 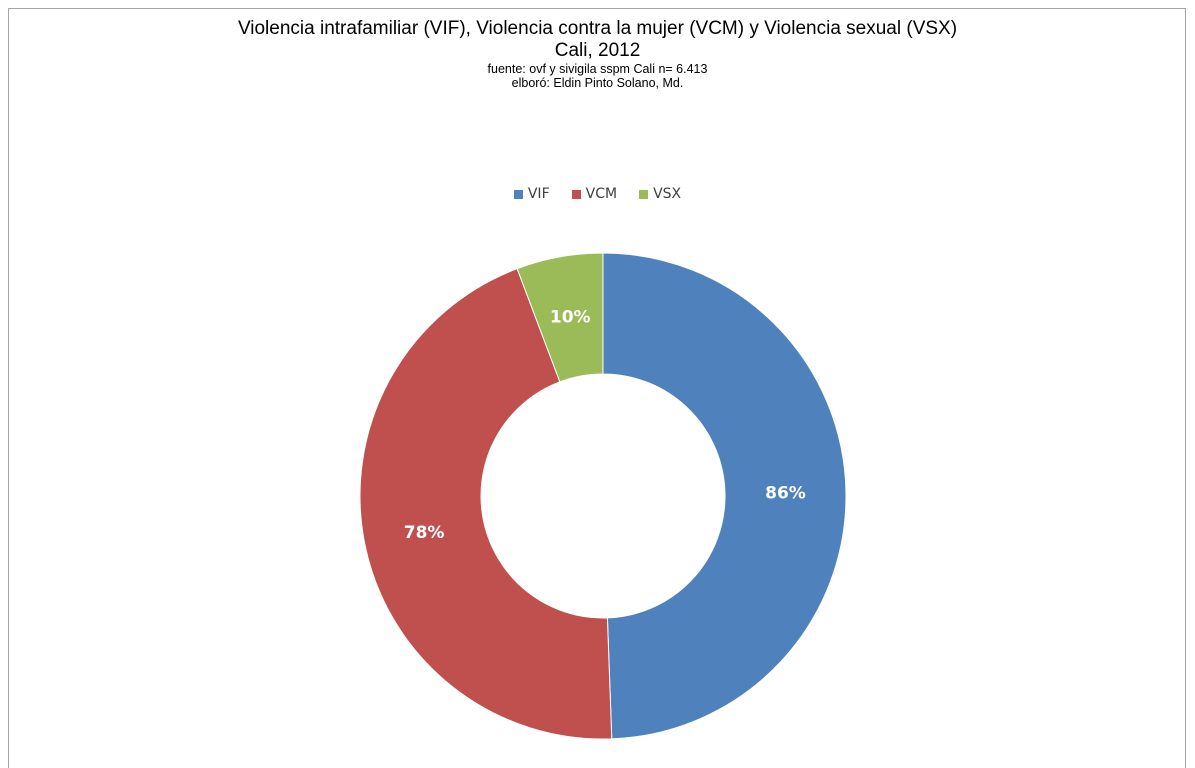 I want to click on legend-swatch-vcm, so click(x=576, y=194).